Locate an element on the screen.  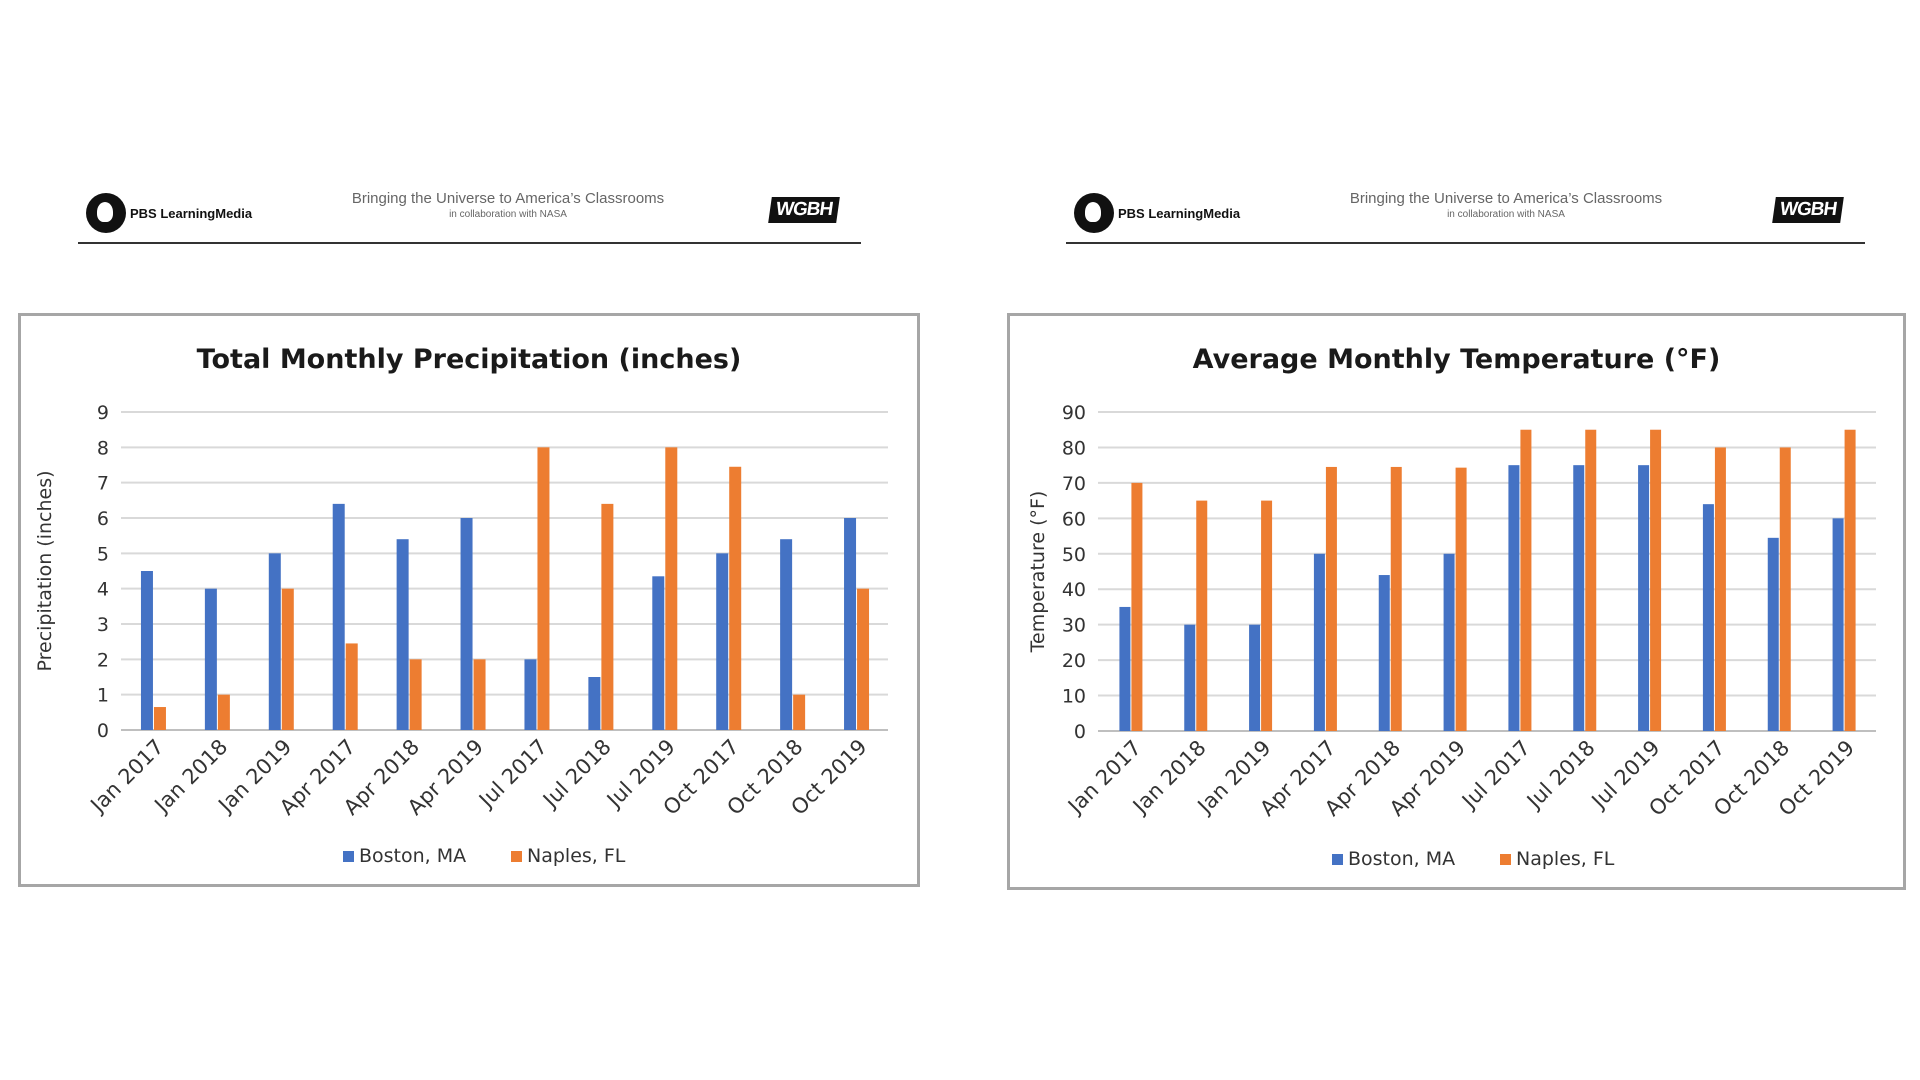
y-tick-label: 20 is located at coordinates (1074, 661).